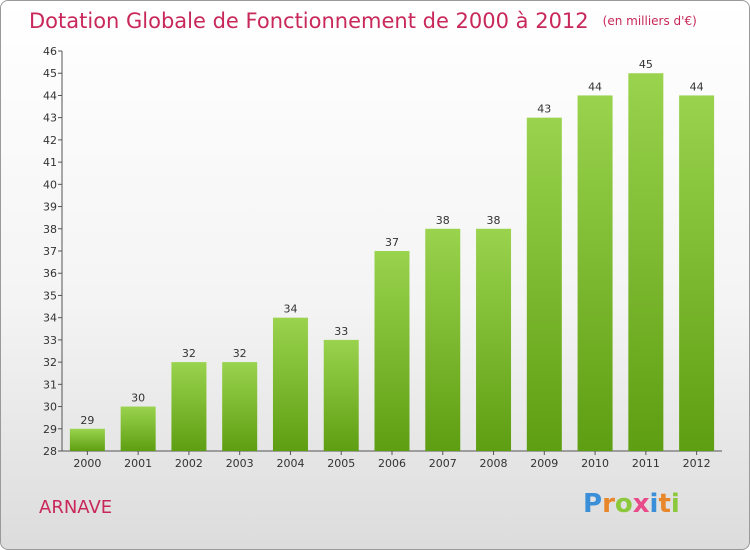  I want to click on x-tick-label: 2008, so click(494, 463).